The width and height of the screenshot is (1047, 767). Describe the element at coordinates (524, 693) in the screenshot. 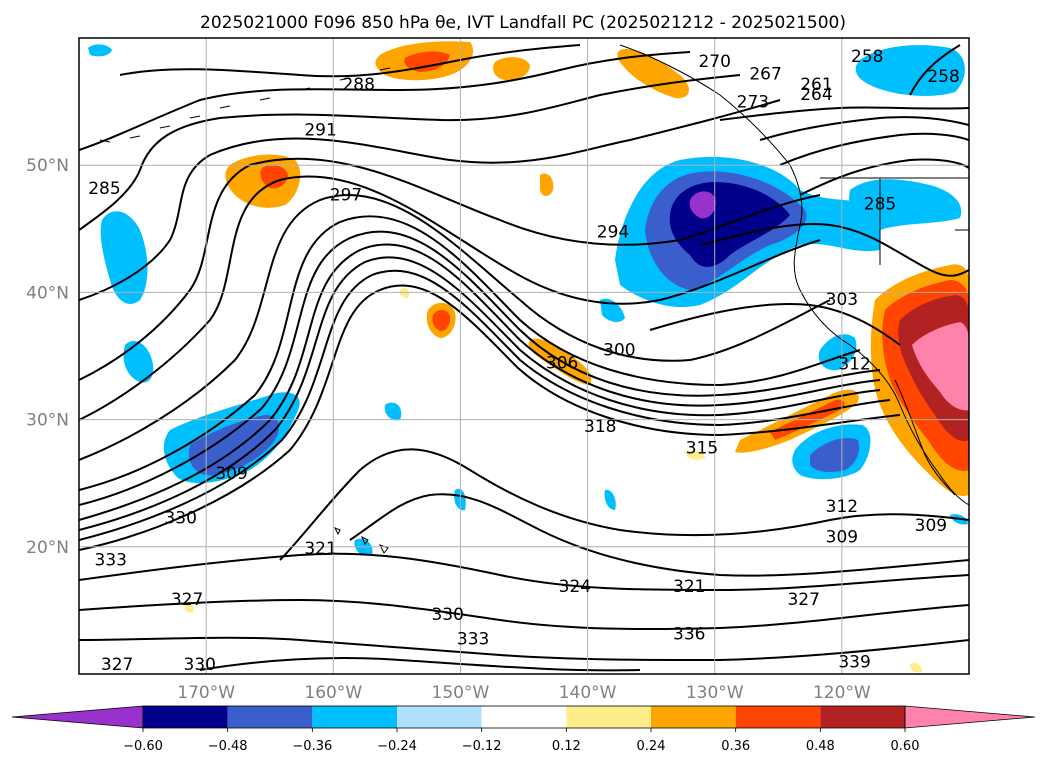

I see `x-axis-ticks: 170°W 160°W 150°W 140°W 130°W 120°W` at that location.